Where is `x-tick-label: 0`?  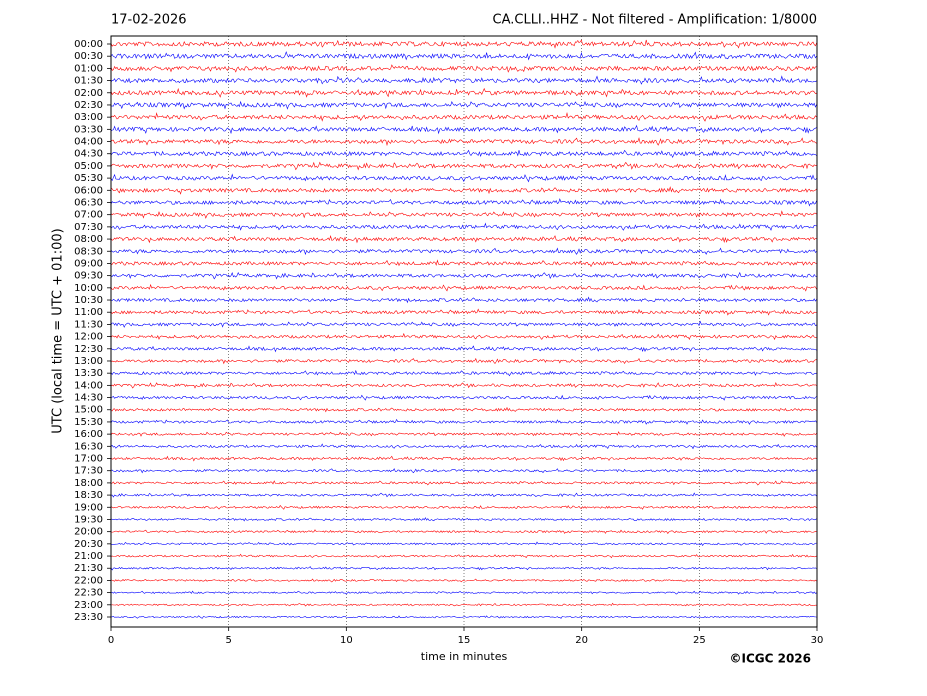
x-tick-label: 0 is located at coordinates (111, 640).